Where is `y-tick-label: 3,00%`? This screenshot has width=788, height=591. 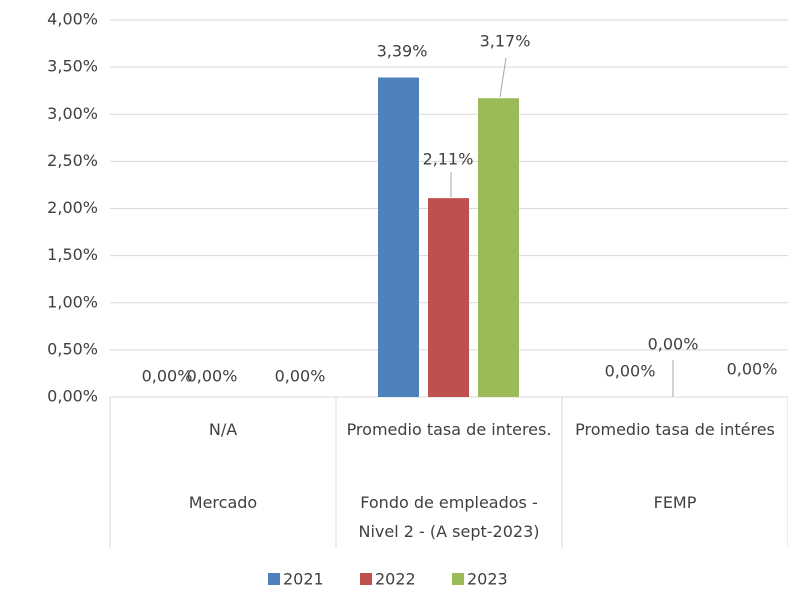 y-tick-label: 3,00% is located at coordinates (72, 113).